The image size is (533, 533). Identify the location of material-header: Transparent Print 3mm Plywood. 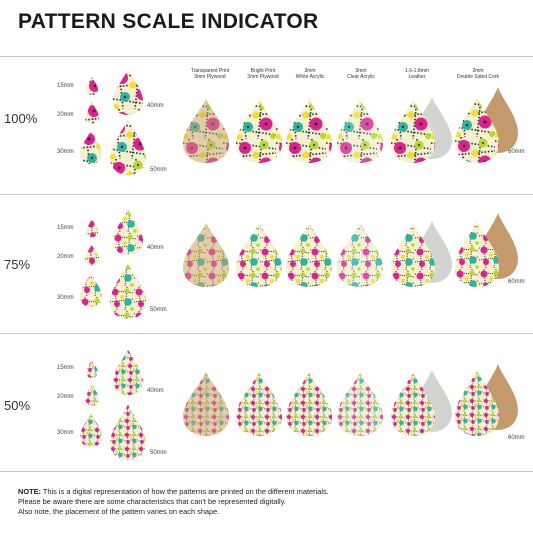
(210, 74).